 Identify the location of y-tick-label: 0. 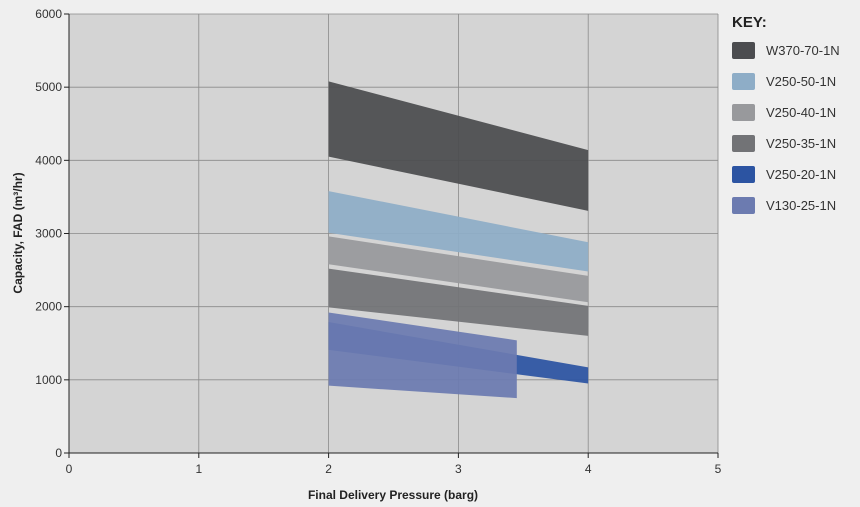
(58, 453).